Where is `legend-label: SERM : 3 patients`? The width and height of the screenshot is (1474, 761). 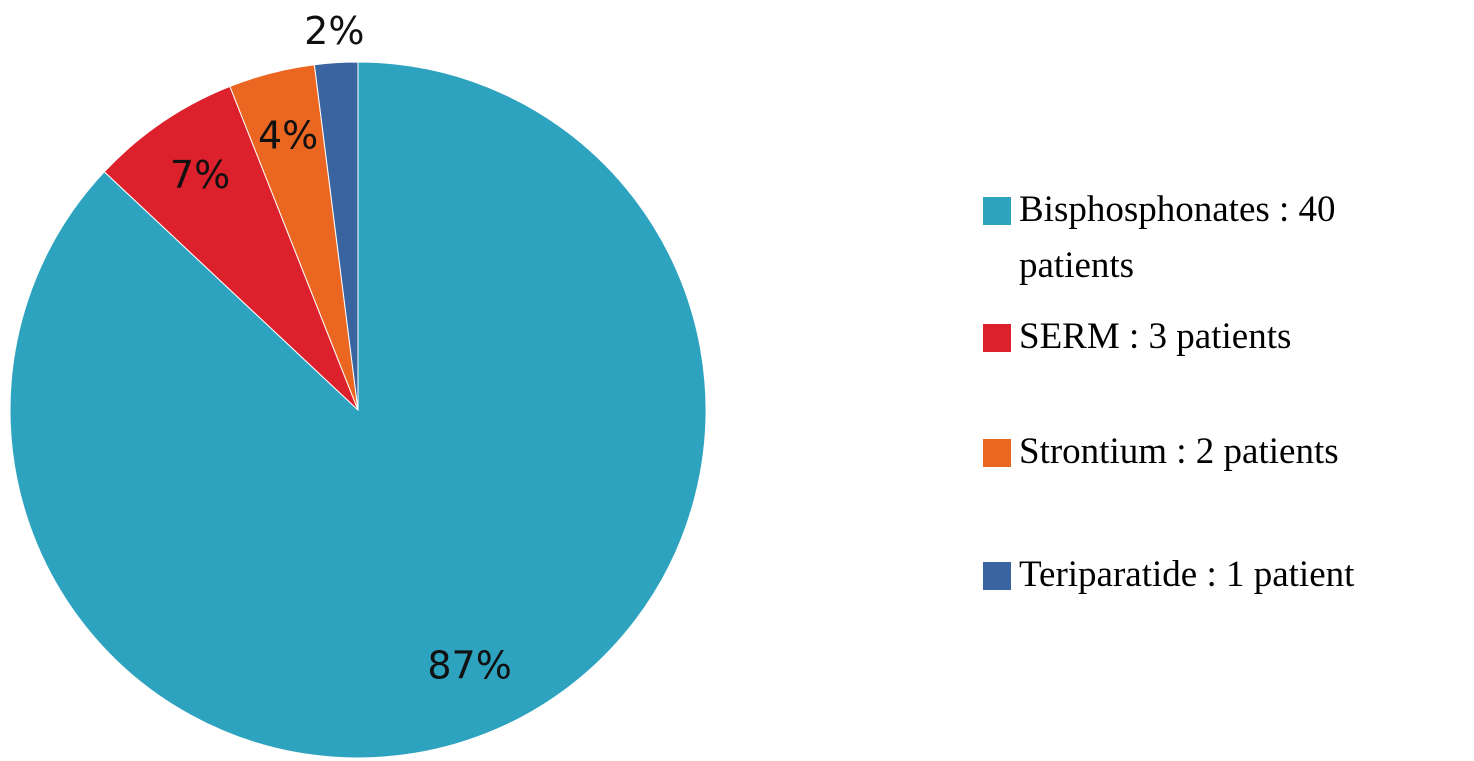
legend-label: SERM : 3 patients is located at coordinates (1155, 336).